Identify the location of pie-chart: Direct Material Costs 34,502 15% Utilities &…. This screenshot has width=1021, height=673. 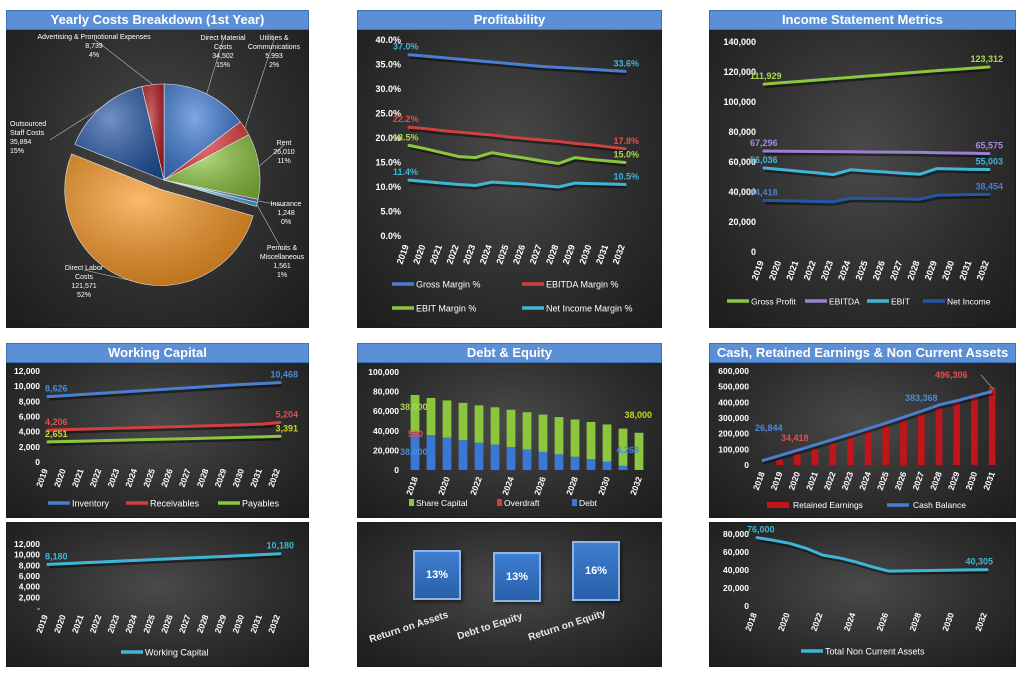
(157, 166).